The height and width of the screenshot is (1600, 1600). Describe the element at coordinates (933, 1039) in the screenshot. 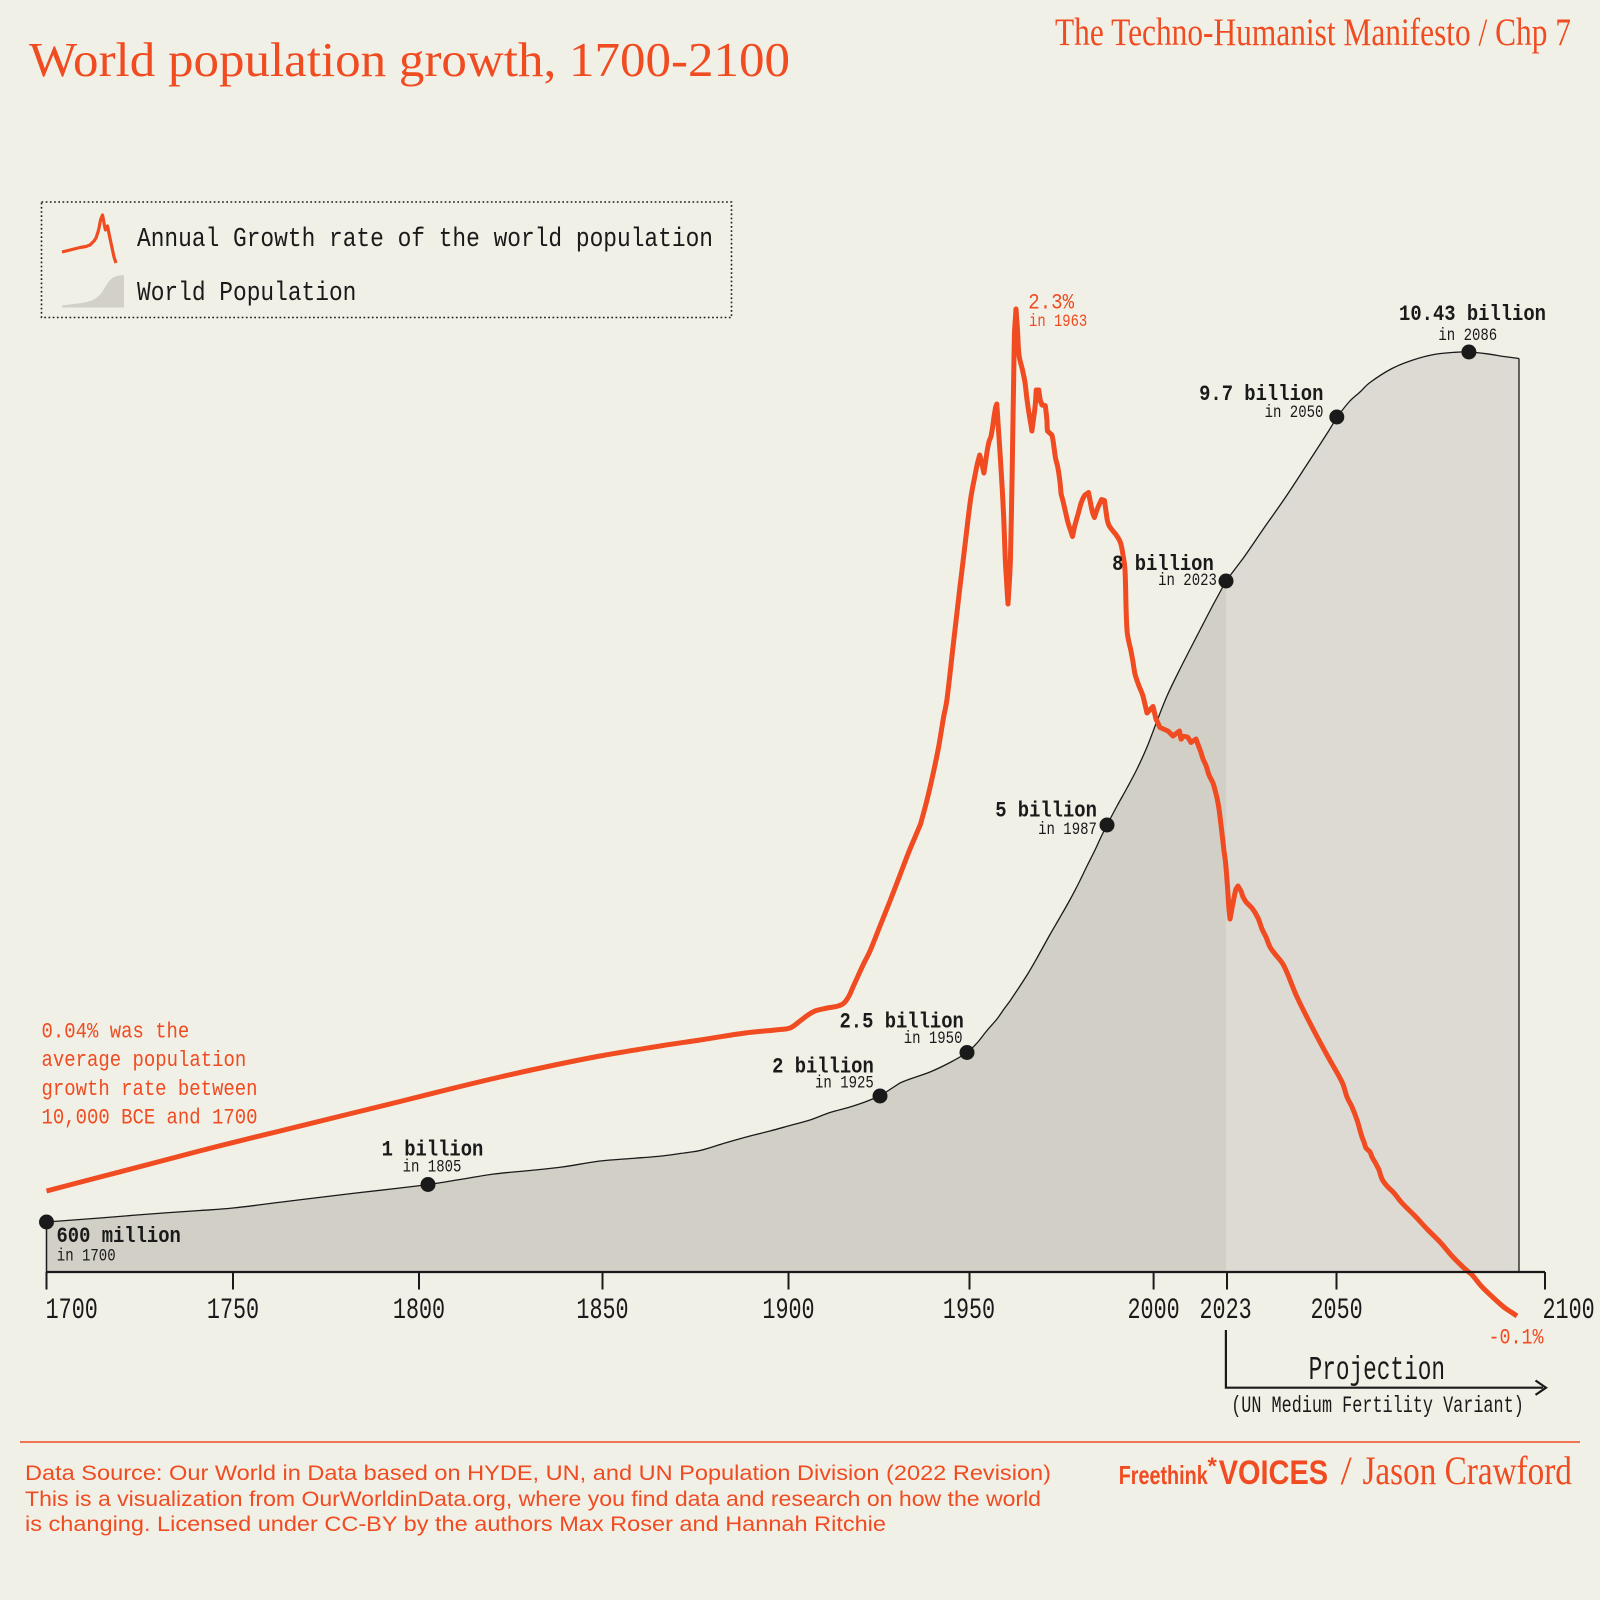

I see `svg-text: in 1950` at that location.